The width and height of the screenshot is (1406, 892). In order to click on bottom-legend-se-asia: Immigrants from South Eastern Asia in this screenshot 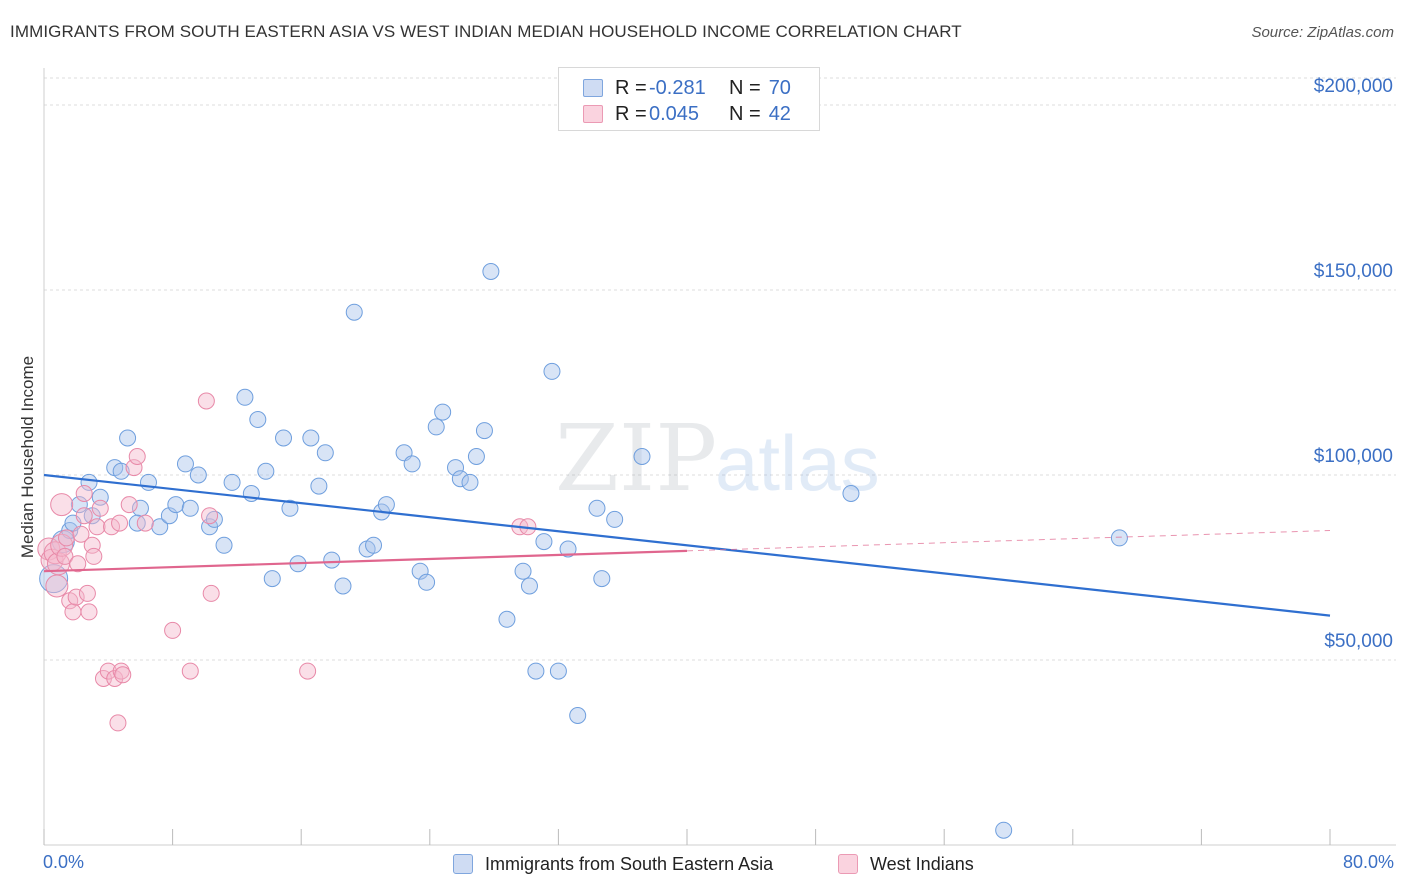, I will do `click(613, 864)`.